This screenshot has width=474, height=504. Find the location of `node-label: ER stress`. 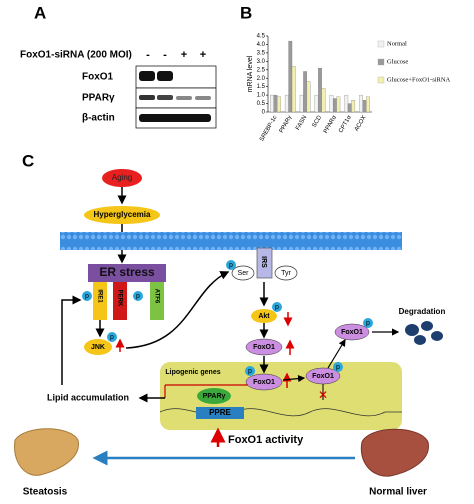

node-label: ER stress is located at coordinates (127, 272).